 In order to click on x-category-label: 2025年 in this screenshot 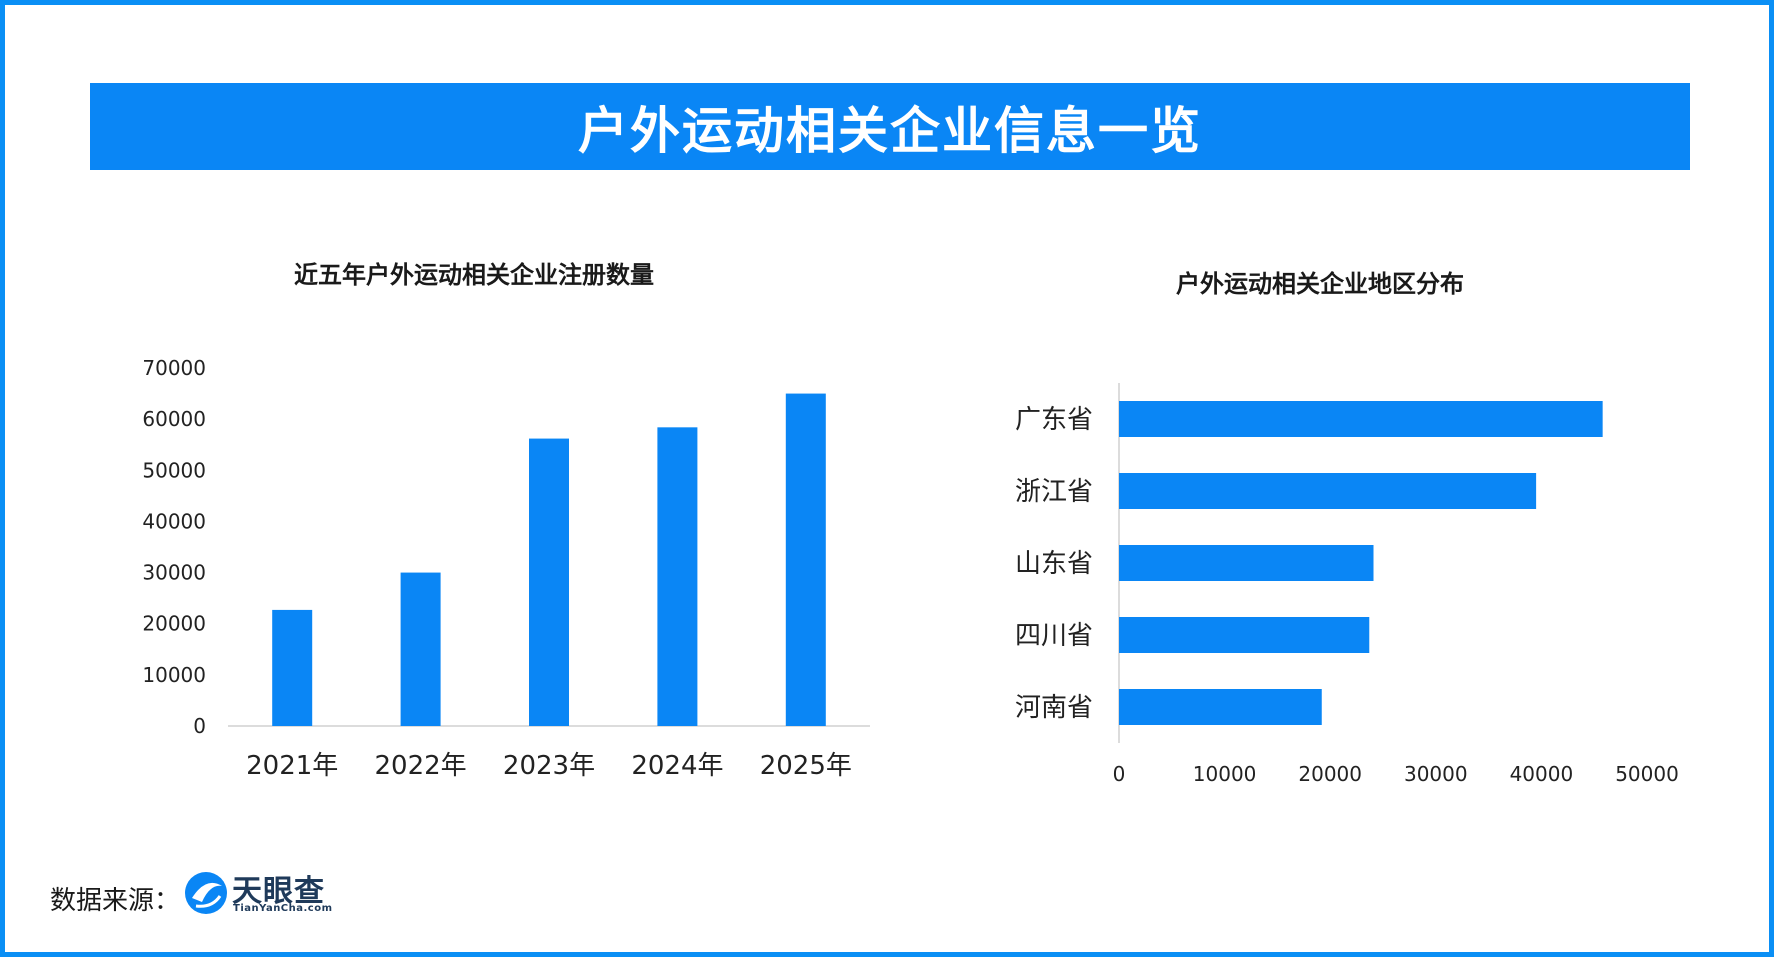, I will do `click(806, 766)`.